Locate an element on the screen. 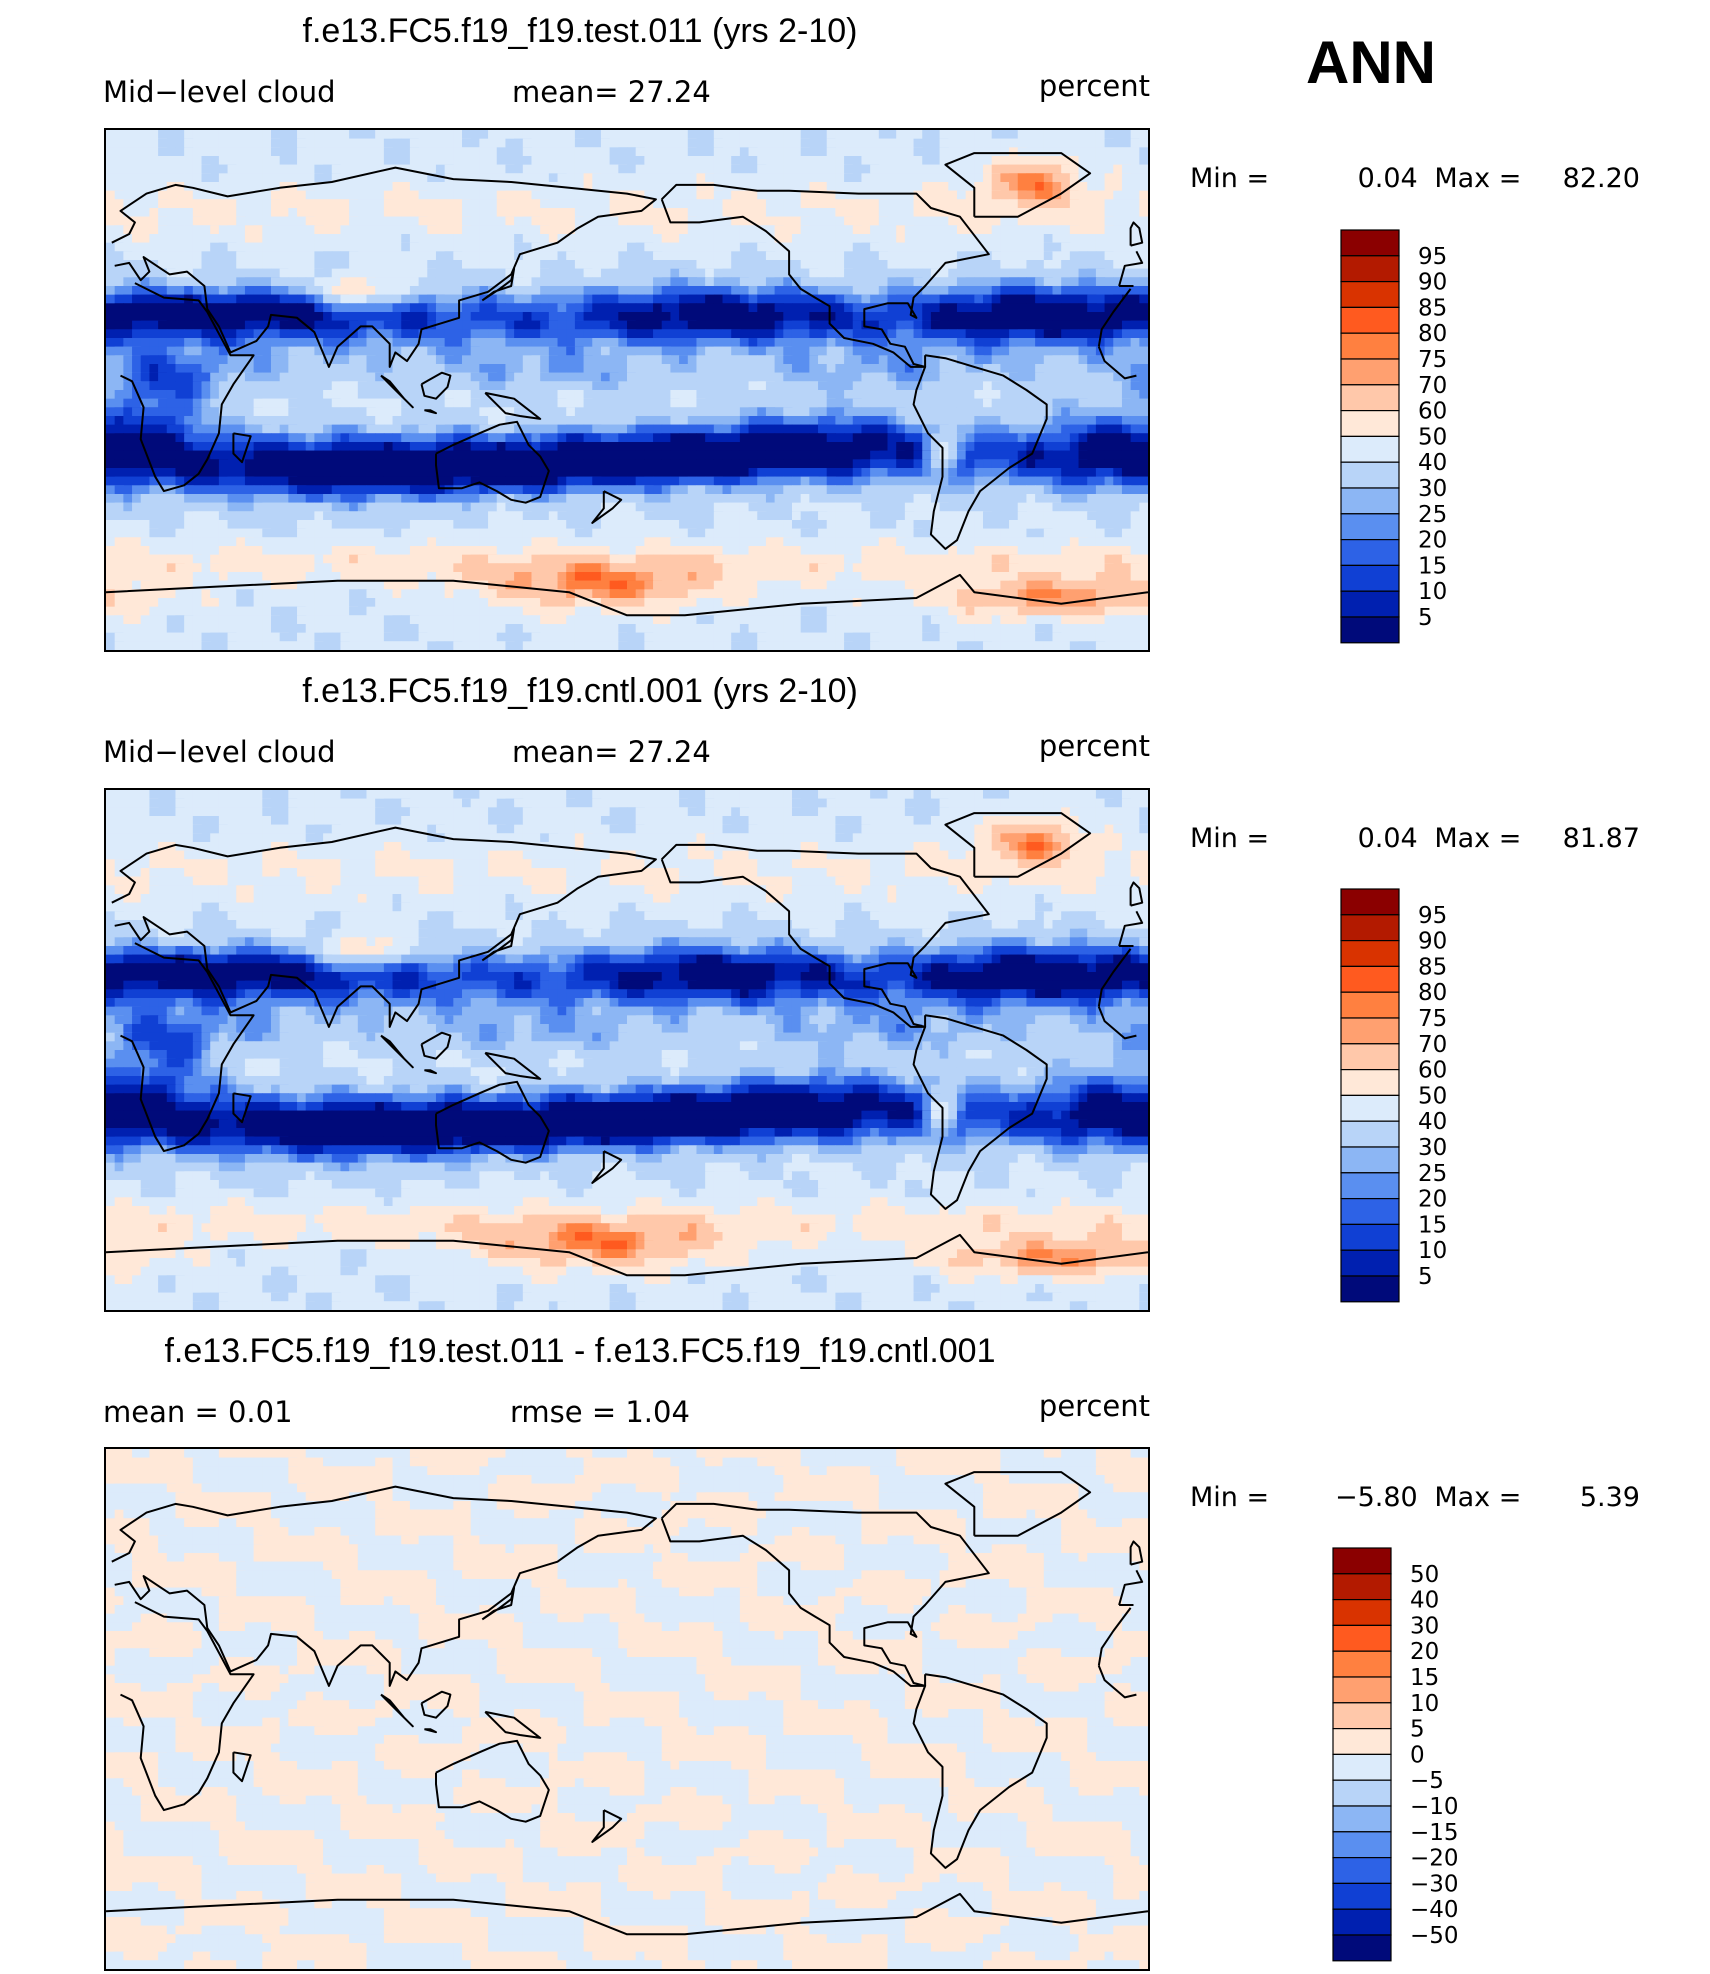  variable-label: Mid−level cloud is located at coordinates (219, 92).